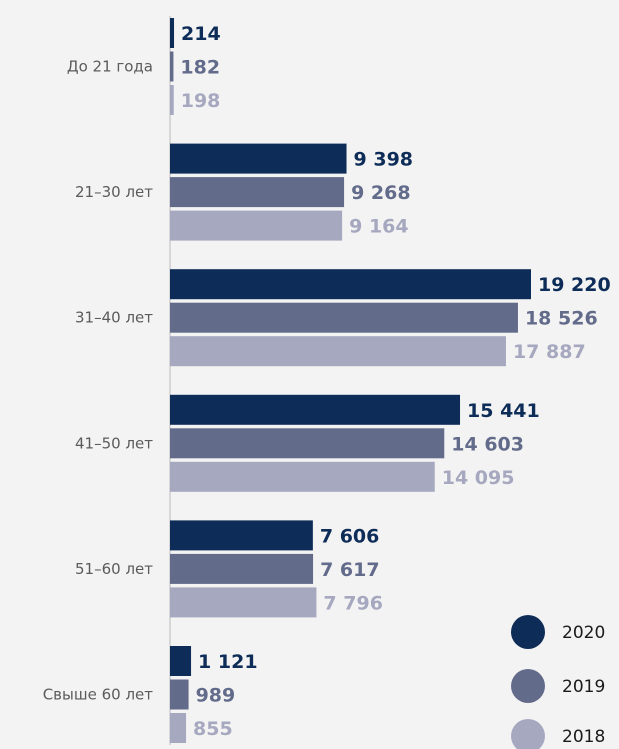 The height and width of the screenshot is (749, 619). What do you see at coordinates (478, 478) in the screenshot?
I see `value-label-2018: 14 095` at bounding box center [478, 478].